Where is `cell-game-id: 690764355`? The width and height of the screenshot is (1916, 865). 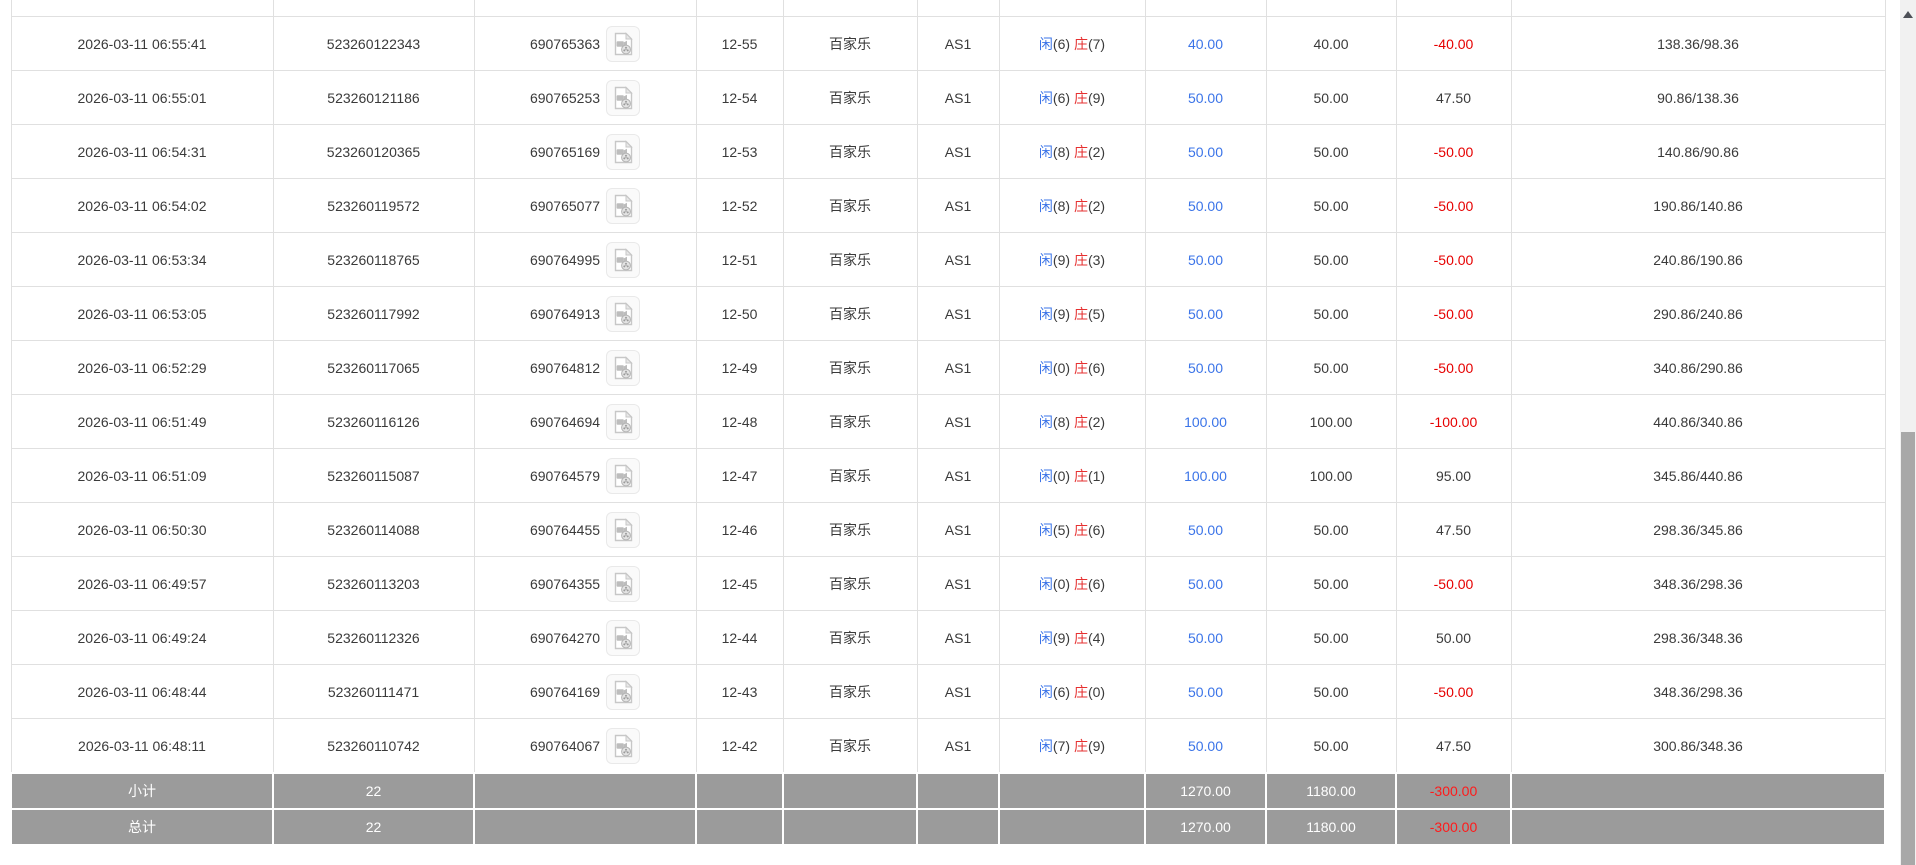
cell-game-id: 690764355 is located at coordinates (585, 583).